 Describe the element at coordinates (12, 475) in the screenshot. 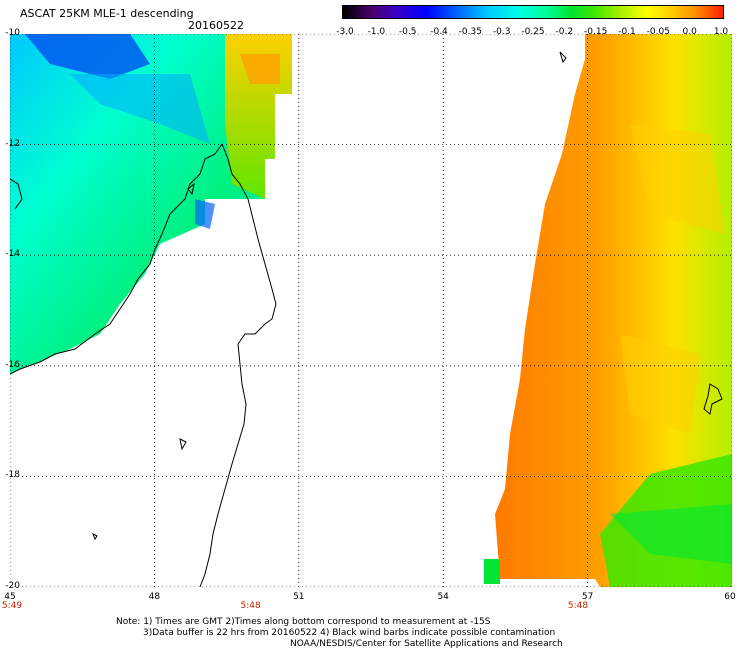

I see `latitude-label: -18` at that location.